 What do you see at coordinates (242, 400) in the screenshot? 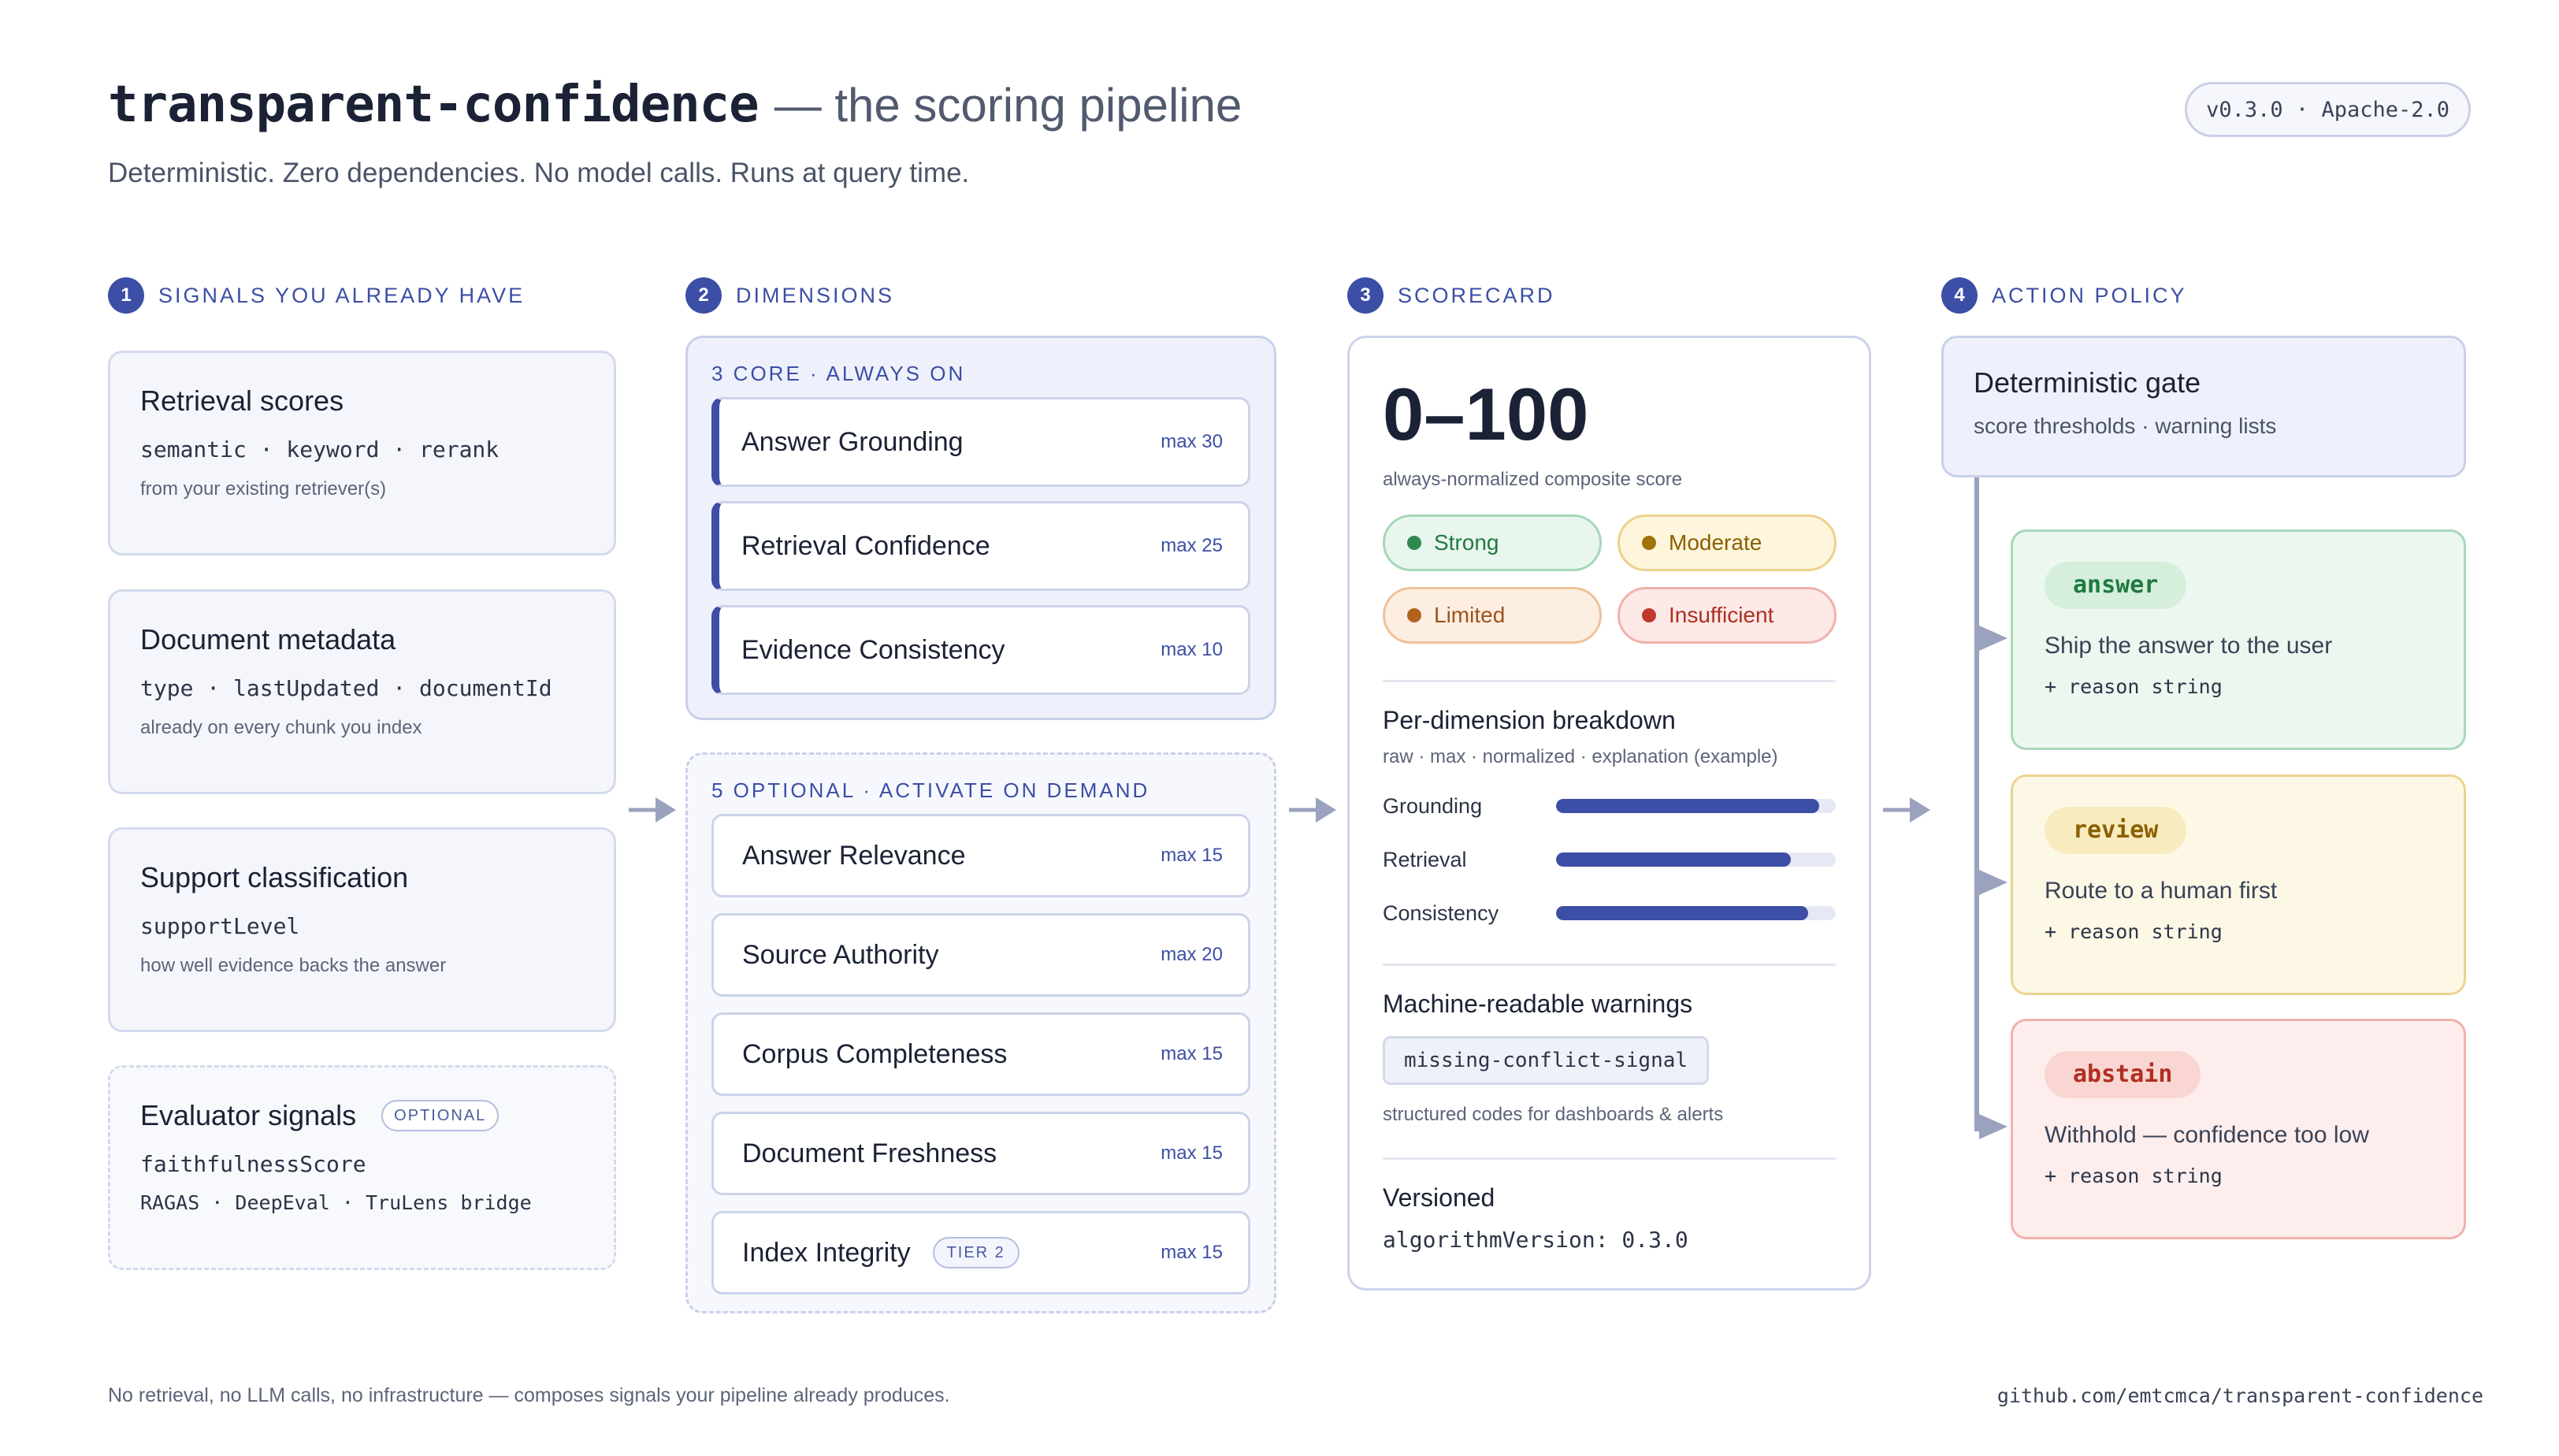
I see `signal-title: Retrieval scores` at bounding box center [242, 400].